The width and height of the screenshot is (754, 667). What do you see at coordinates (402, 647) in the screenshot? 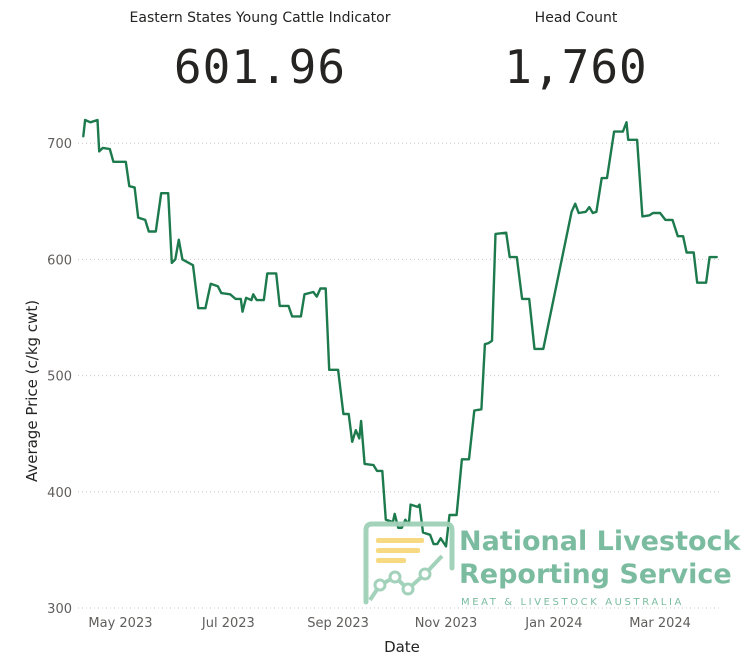
I see `x-axis-title: Date` at bounding box center [402, 647].